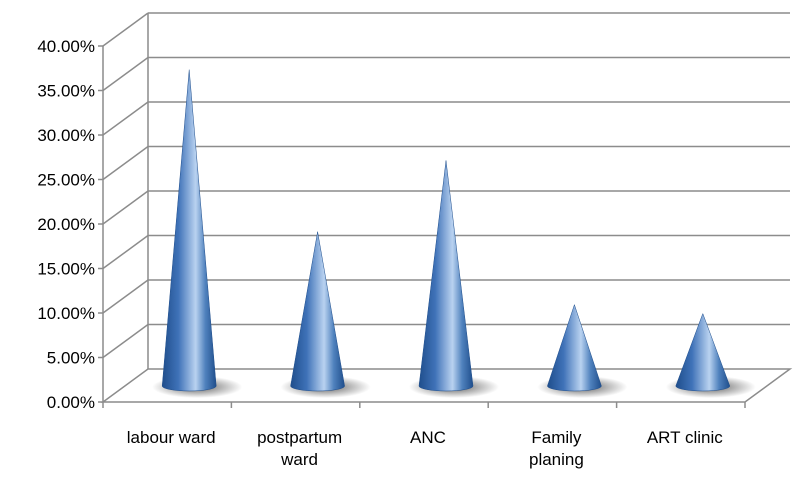 The width and height of the screenshot is (800, 481). Describe the element at coordinates (71, 358) in the screenshot. I see `y-tick-label: 5.00%` at that location.